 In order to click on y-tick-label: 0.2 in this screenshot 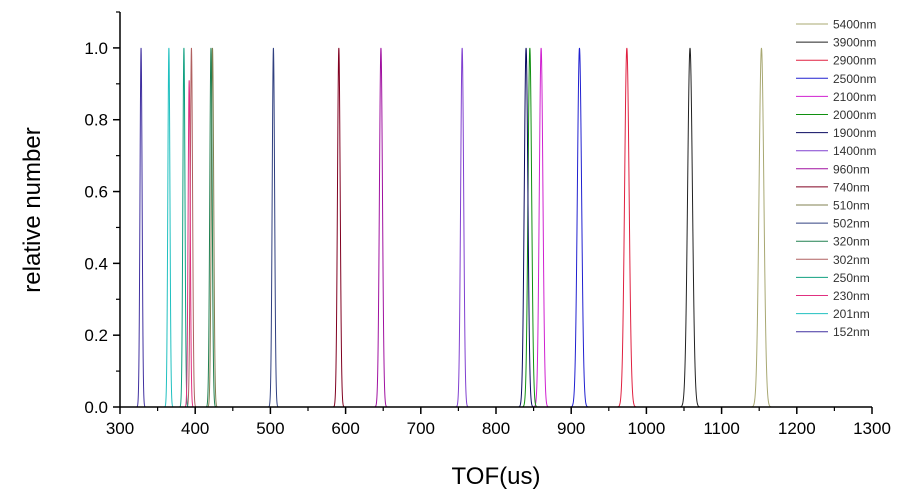, I will do `click(96, 335)`.